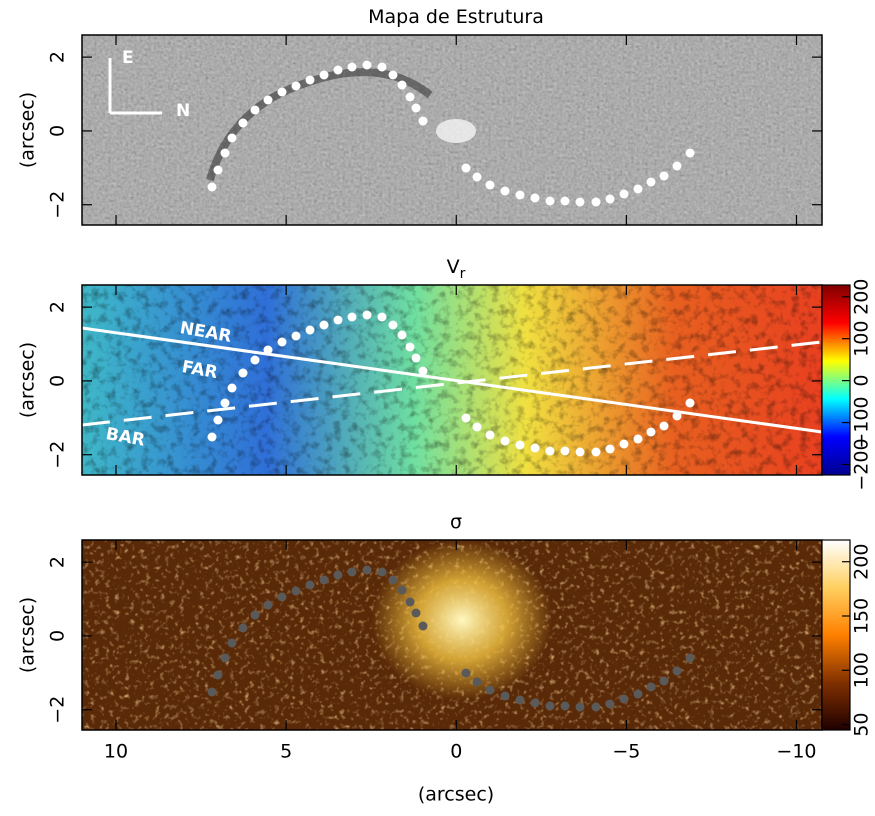 This screenshot has height=816, width=875. What do you see at coordinates (862, 422) in the screenshot?
I see `colorbar-tick-label: −100` at bounding box center [862, 422].